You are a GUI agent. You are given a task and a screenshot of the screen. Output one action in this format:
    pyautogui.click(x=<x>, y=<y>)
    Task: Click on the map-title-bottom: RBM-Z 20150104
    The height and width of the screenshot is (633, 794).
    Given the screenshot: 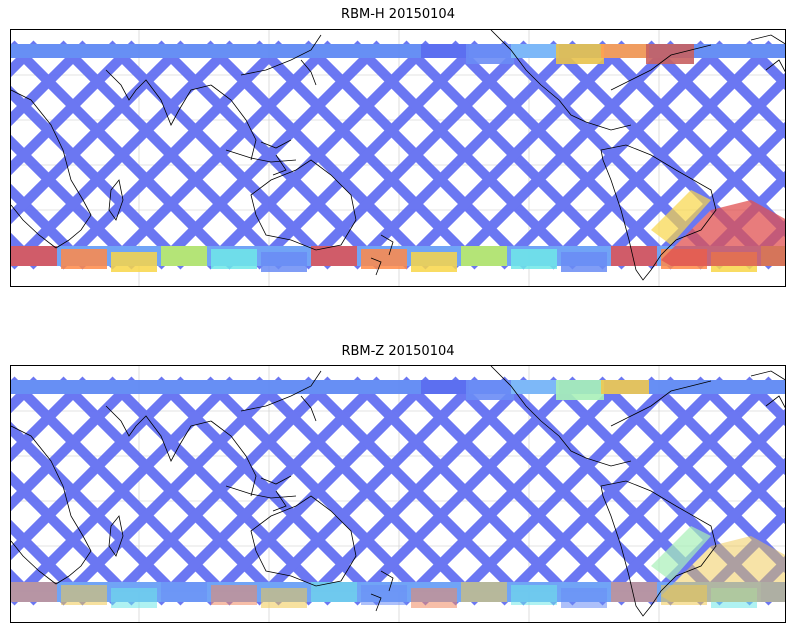 What is the action you would take?
    pyautogui.click(x=398, y=351)
    